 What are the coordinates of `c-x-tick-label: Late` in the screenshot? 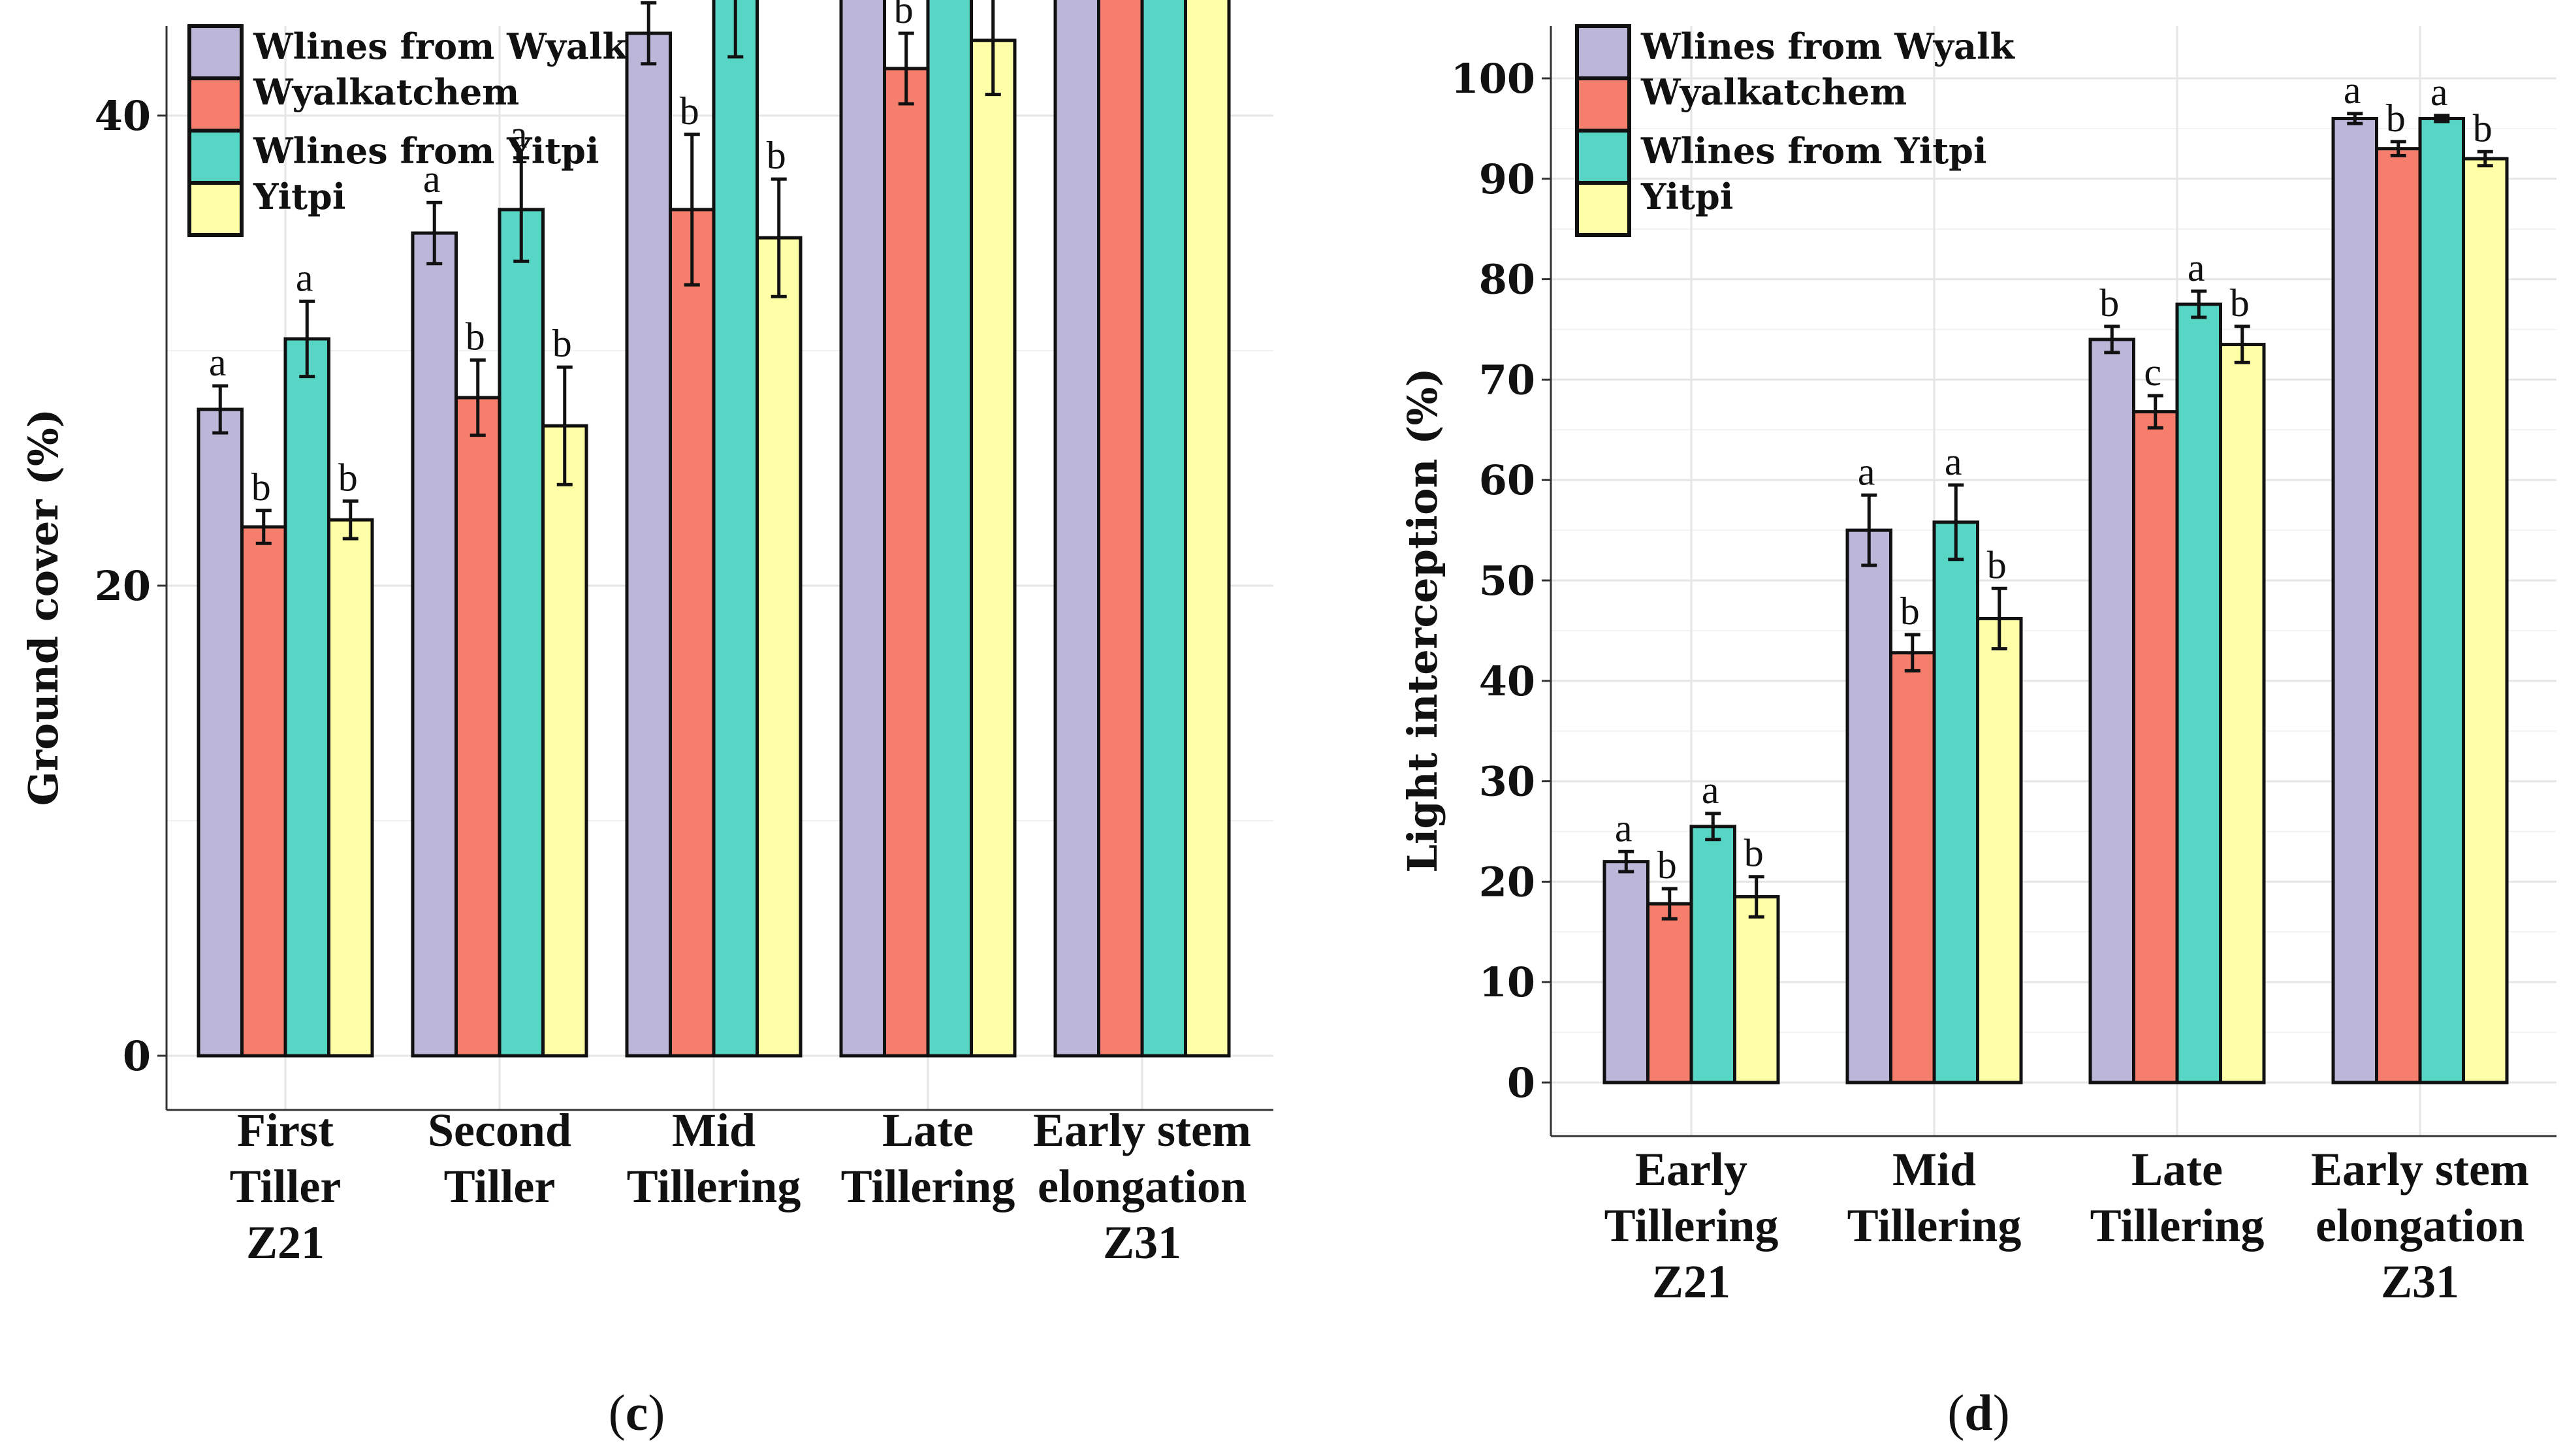 It's located at (928, 1130).